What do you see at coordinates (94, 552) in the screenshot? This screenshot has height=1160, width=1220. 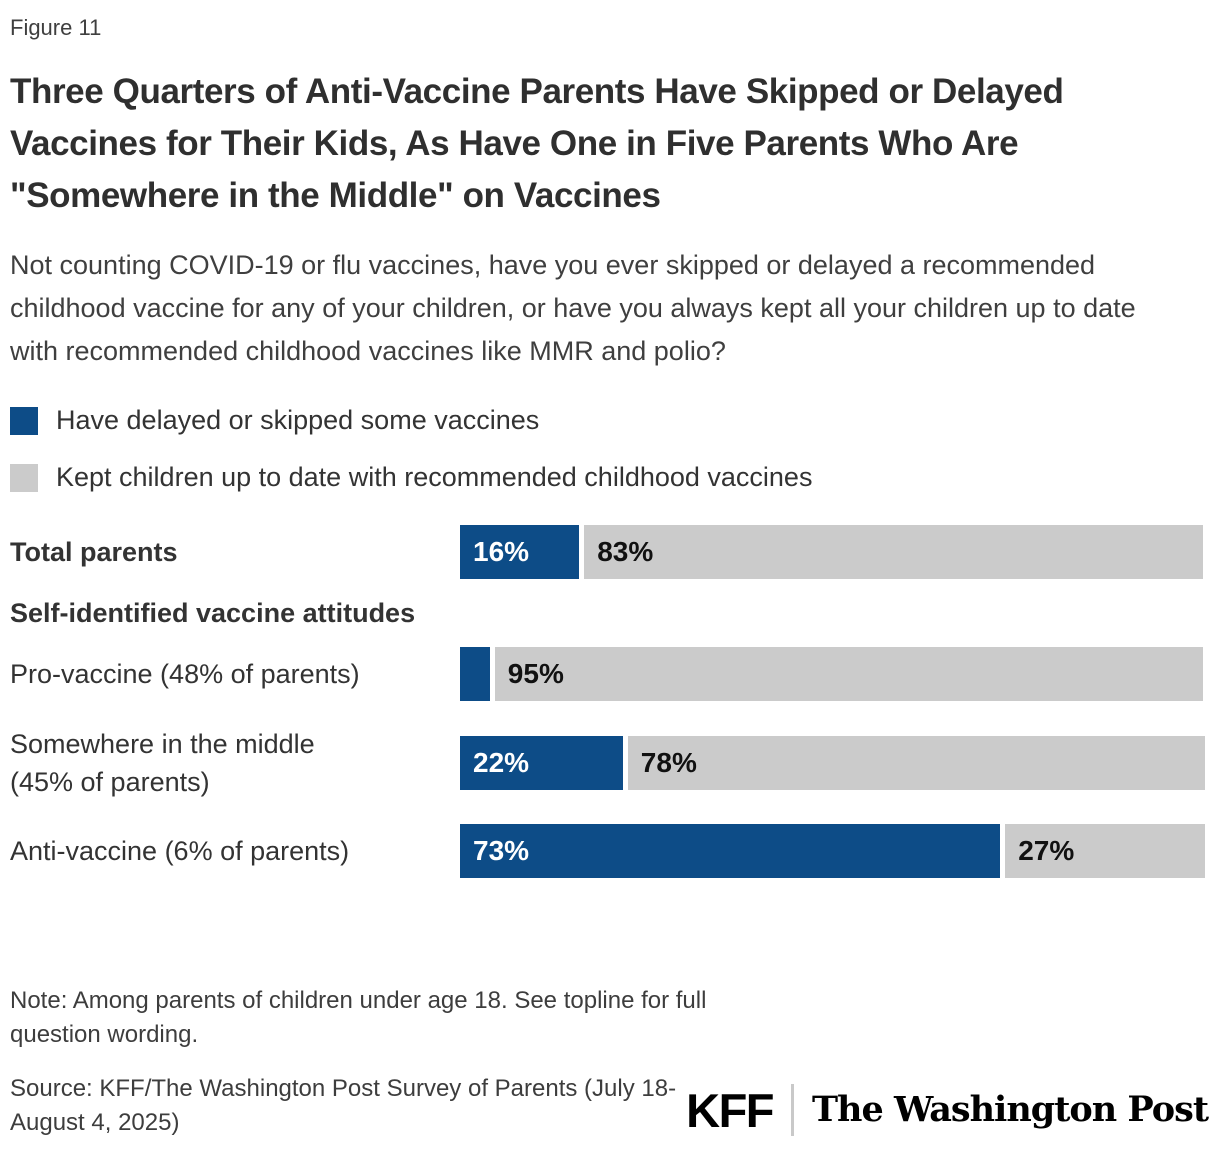 I see `row-label-total-parents: Total parents` at bounding box center [94, 552].